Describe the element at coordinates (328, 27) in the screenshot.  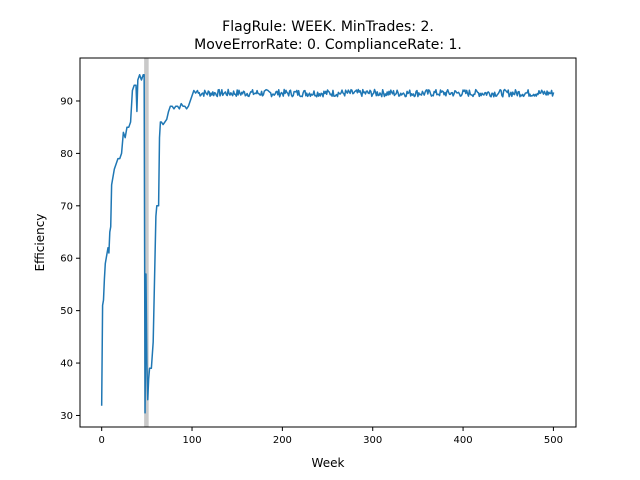
I see `chart-title-line1: FlagRule: WEEK. MinTrades: 2.` at that location.